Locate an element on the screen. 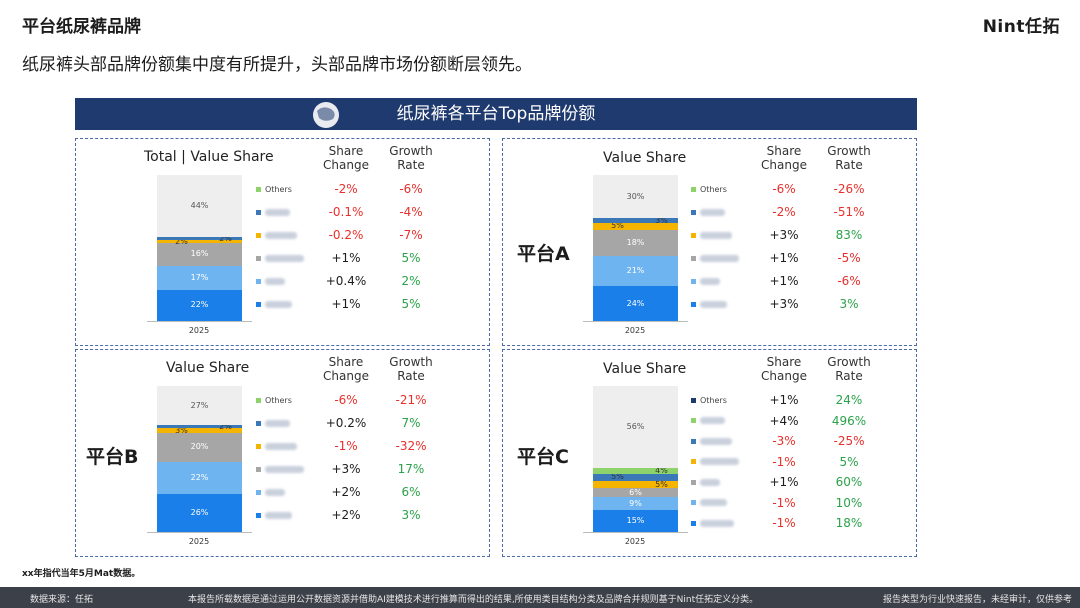 This screenshot has height=608, width=1080. stacked-bar: 15% 9% 6% 5% 5% 4% 56% is located at coordinates (635, 459).